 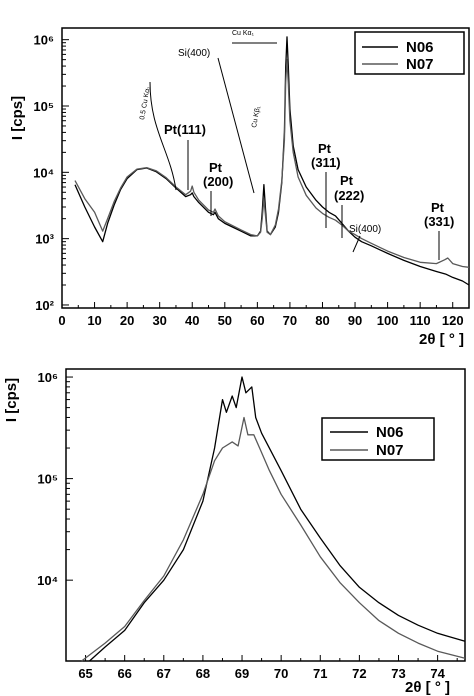 What do you see at coordinates (47, 479) in the screenshot?
I see `bottom-y-tick-label-100000: 10⁵` at bounding box center [47, 479].